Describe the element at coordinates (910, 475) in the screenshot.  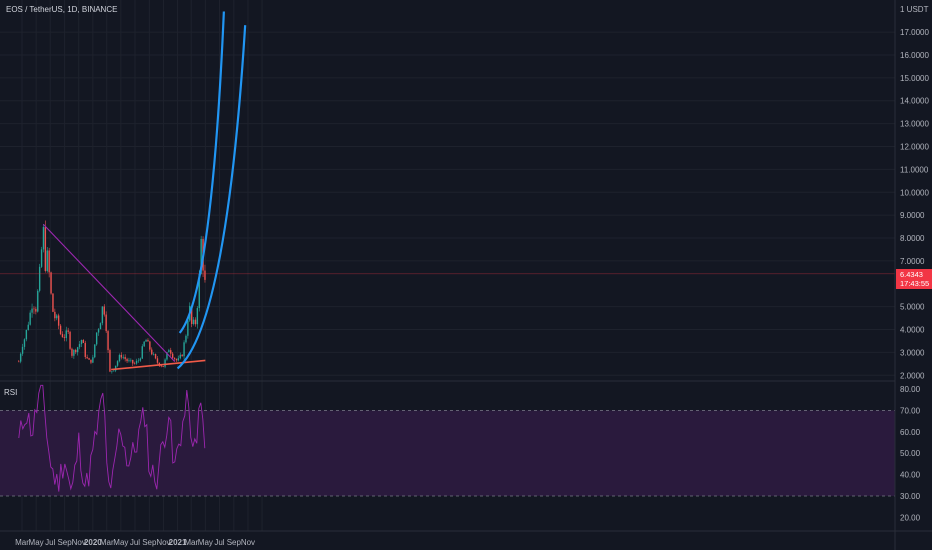
I see `rsi-tick-label: 40.00` at that location.